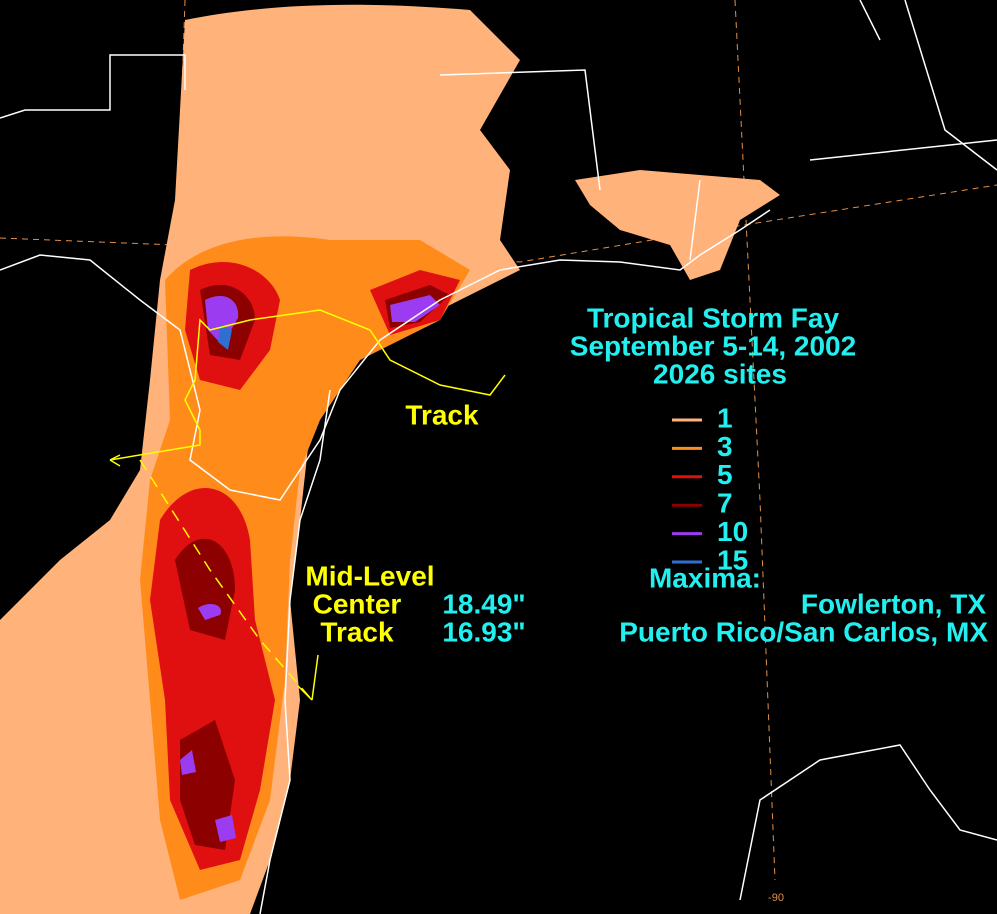  I want to click on legend-label: 1, so click(725, 417).